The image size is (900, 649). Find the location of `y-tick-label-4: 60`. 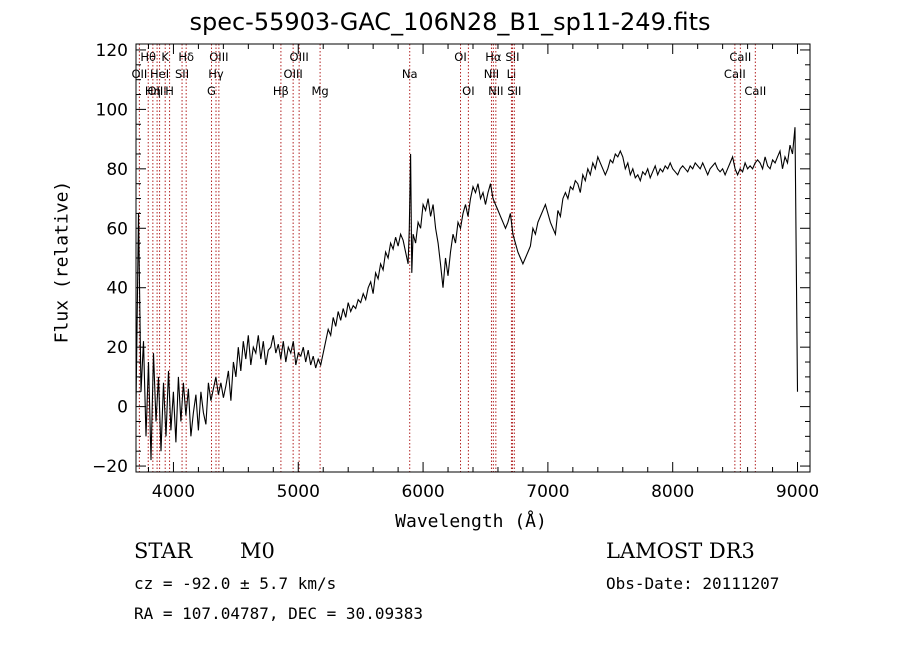

y-tick-label-4: 60 is located at coordinates (117, 229).